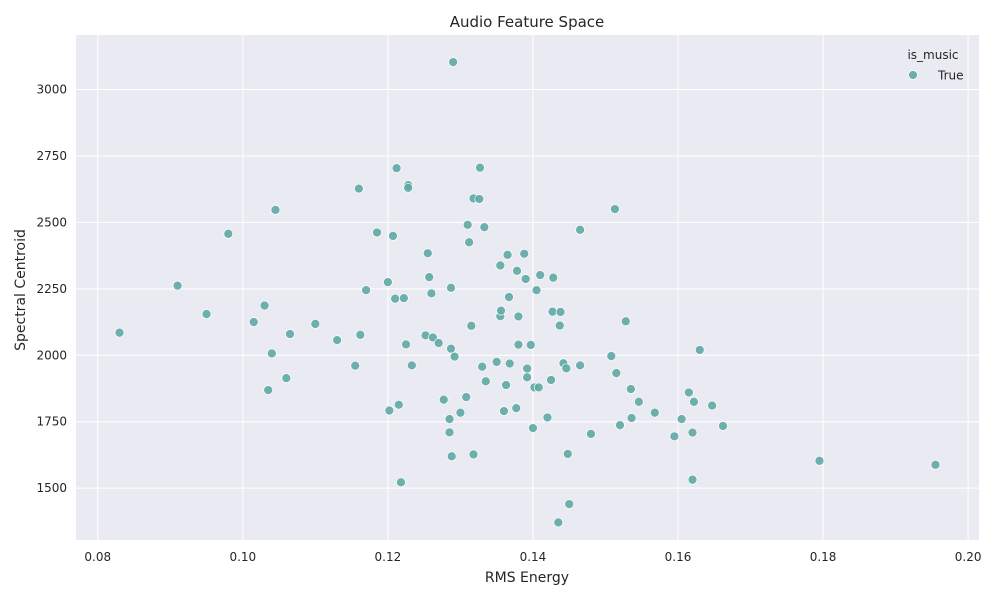 The image size is (1000, 600). What do you see at coordinates (678, 557) in the screenshot?
I see `x-tick-label: 0.16` at bounding box center [678, 557].